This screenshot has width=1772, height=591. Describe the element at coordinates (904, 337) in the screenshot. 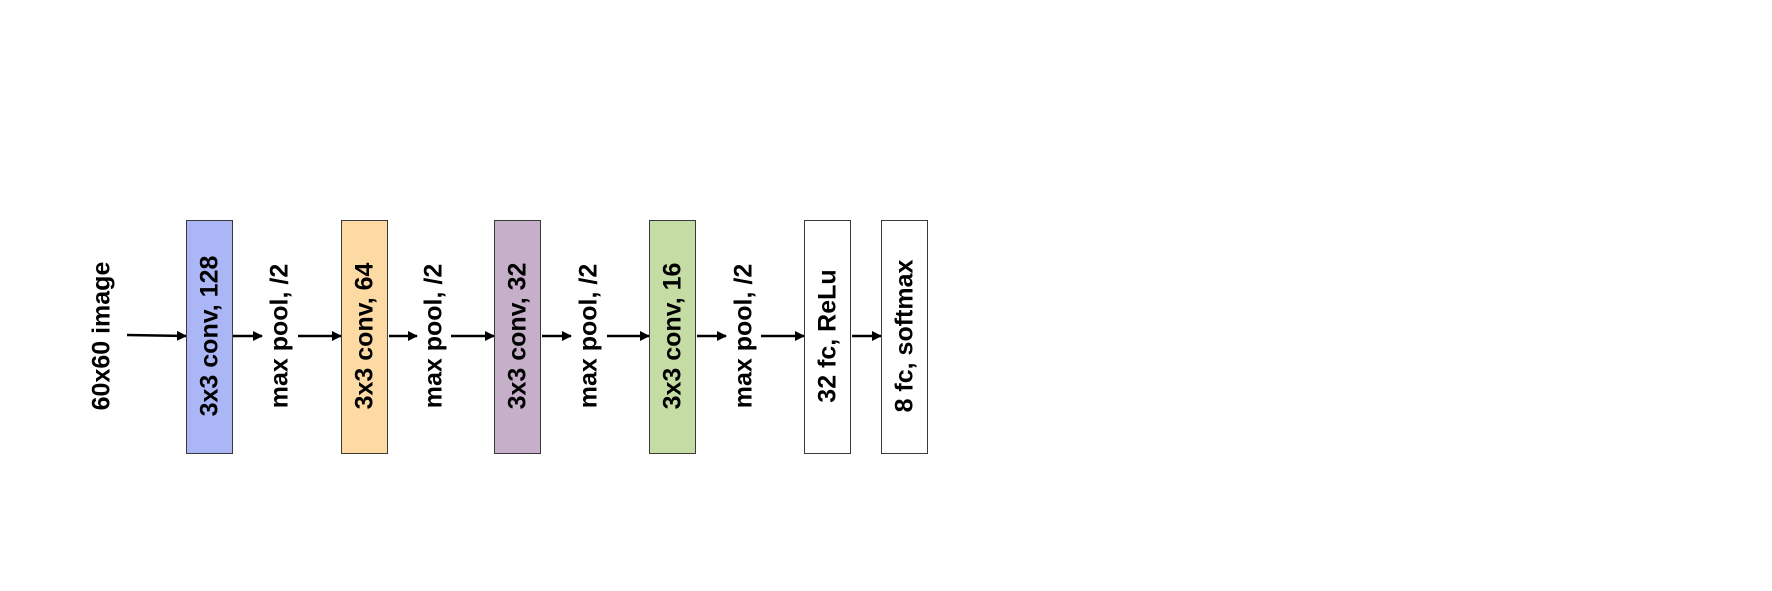

I see `fc-8-block` at that location.